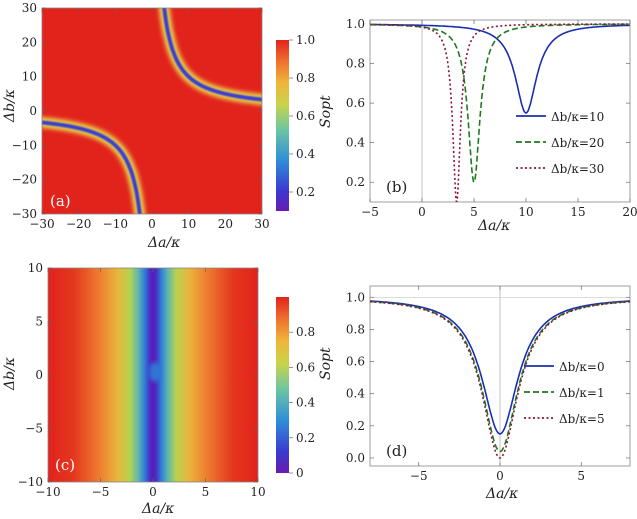 The width and height of the screenshot is (637, 519). I want to click on panel-d-label: (d), so click(396, 451).